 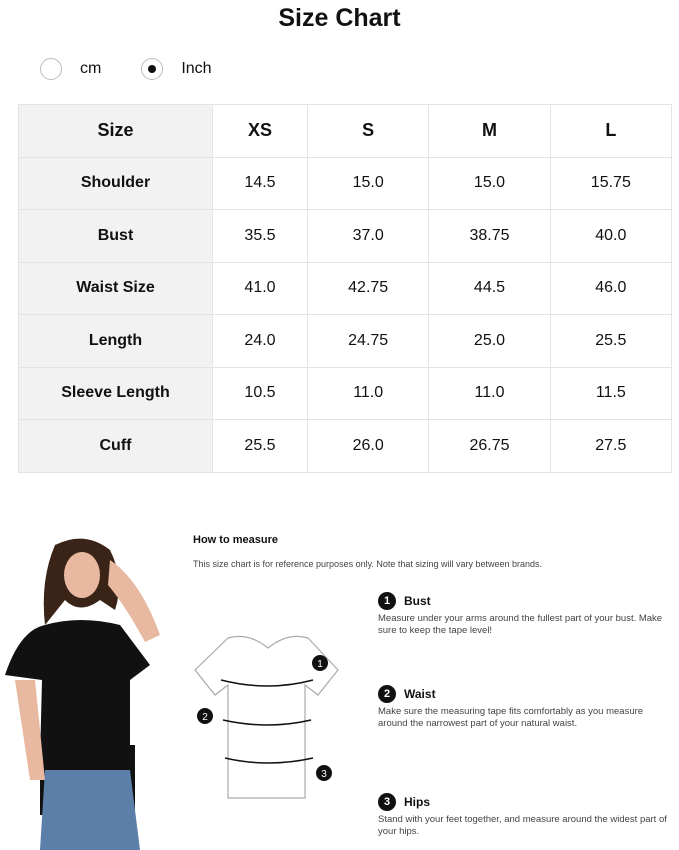 I want to click on row-label: Bust, so click(x=115, y=236).